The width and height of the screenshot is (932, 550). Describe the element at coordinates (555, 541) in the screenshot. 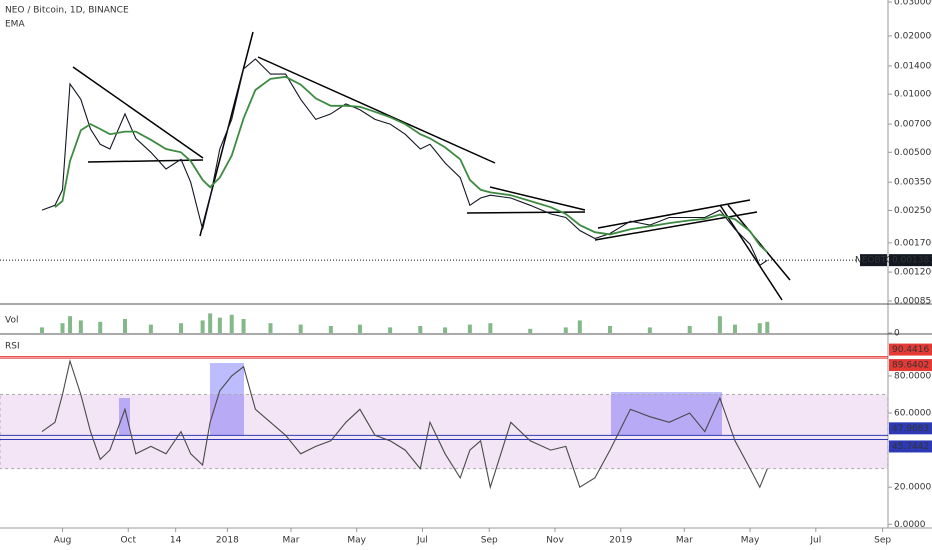

I see `x-tick-label: Nov` at that location.